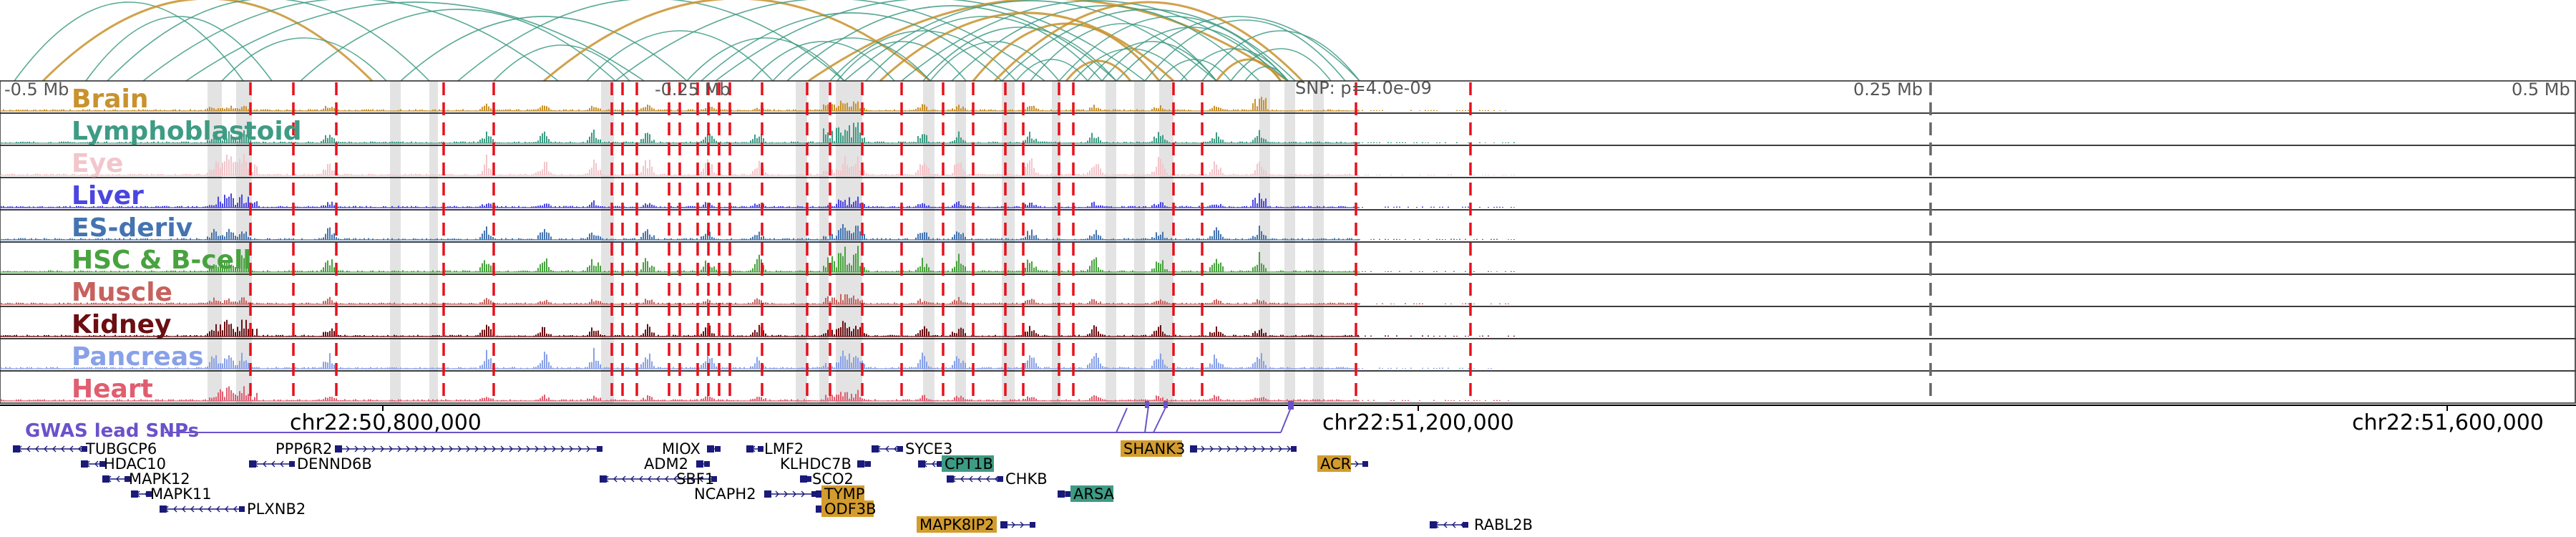 Image resolution: width=2576 pixels, height=537 pixels. Describe the element at coordinates (122, 324) in the screenshot. I see `track-label-kidney: Kidney` at that location.